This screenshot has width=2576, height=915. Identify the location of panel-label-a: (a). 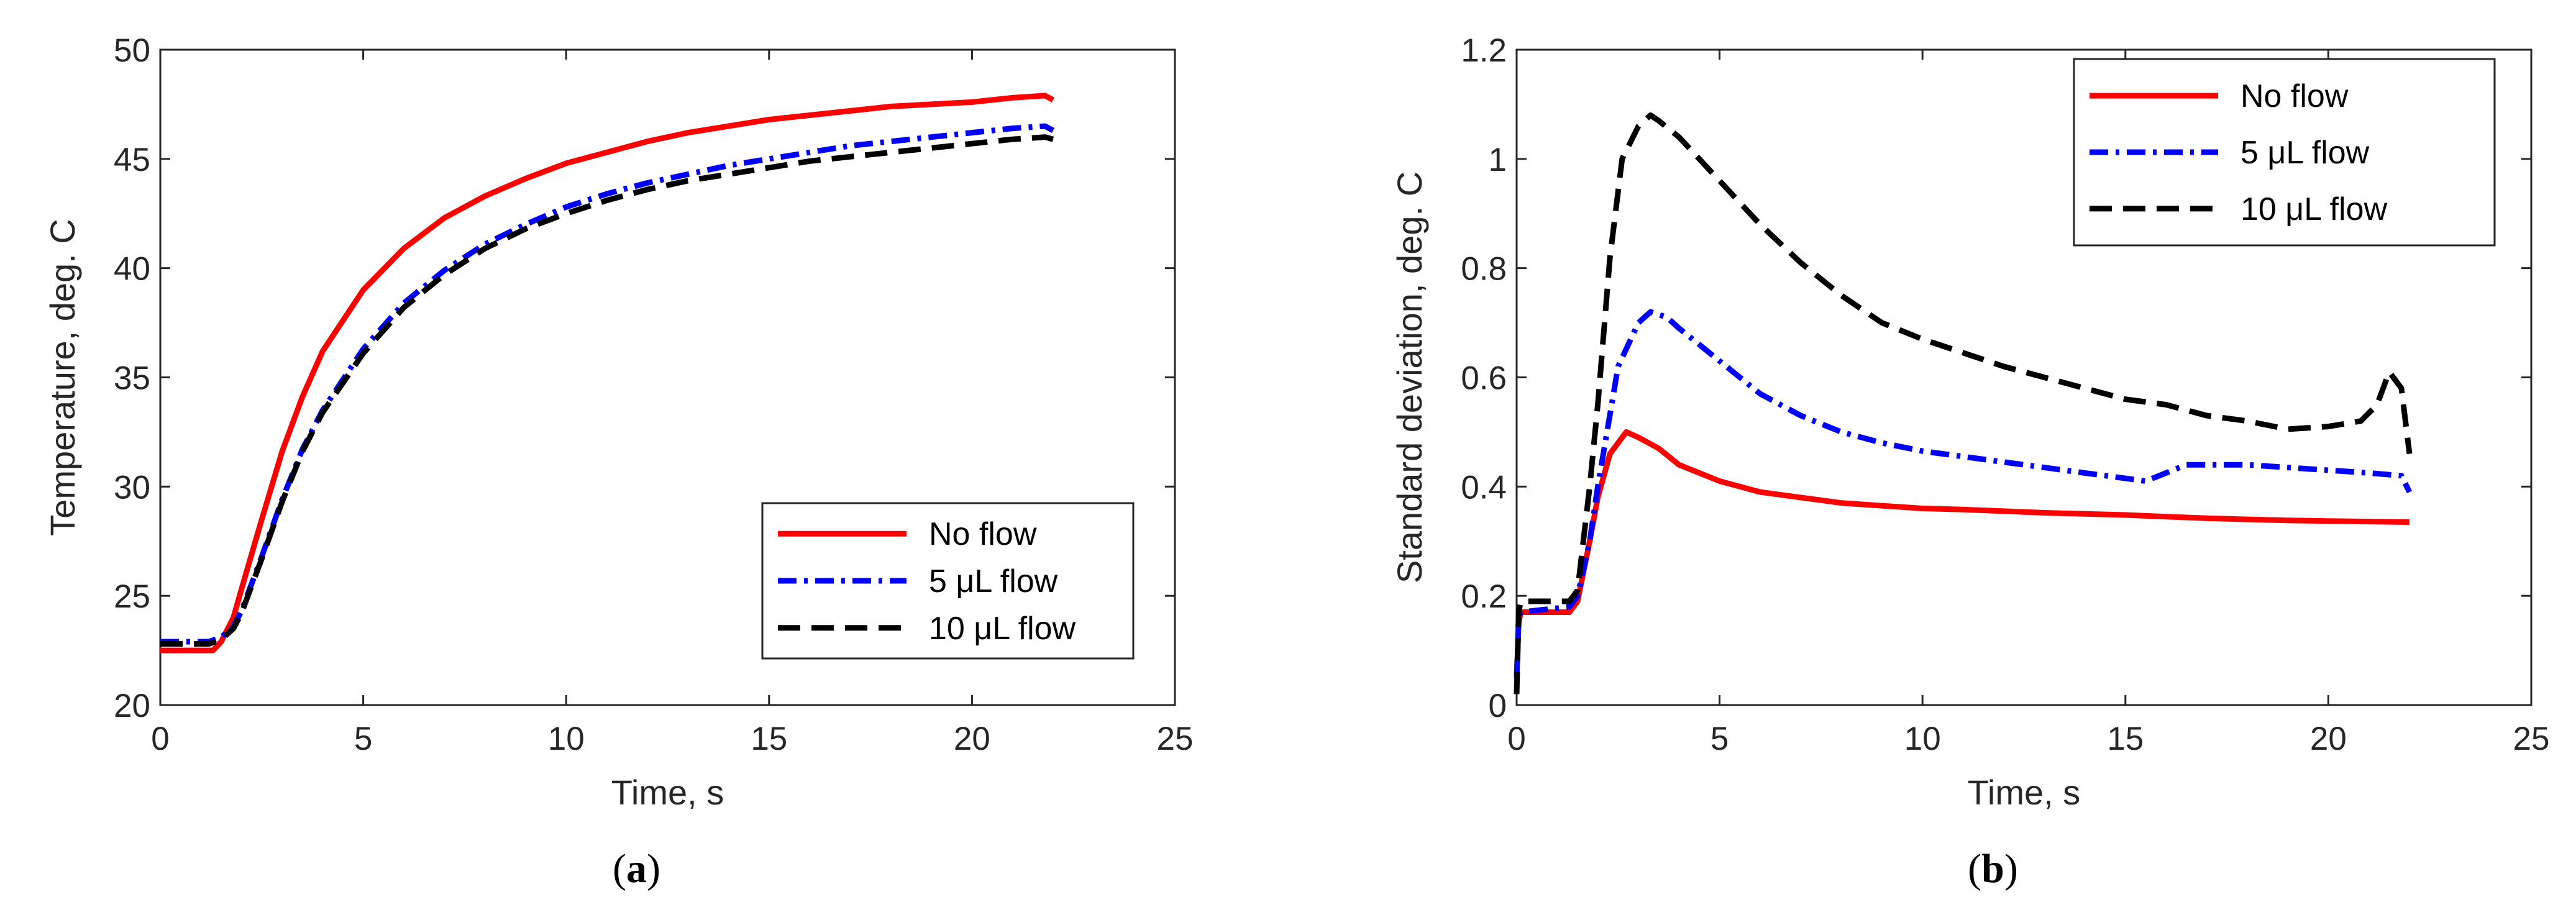
(636, 868).